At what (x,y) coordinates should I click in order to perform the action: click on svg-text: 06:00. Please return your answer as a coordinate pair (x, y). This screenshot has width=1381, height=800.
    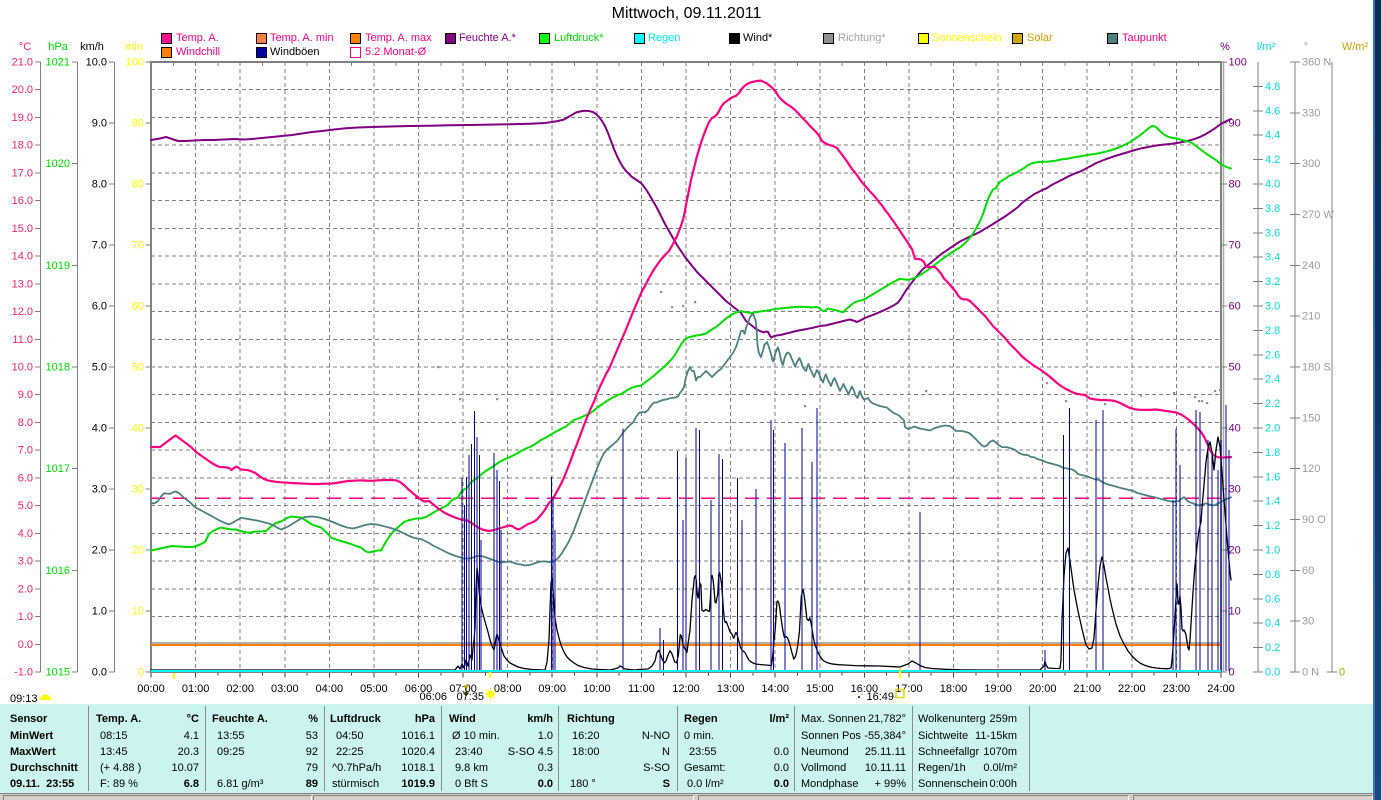
    Looking at the image, I should click on (419, 689).